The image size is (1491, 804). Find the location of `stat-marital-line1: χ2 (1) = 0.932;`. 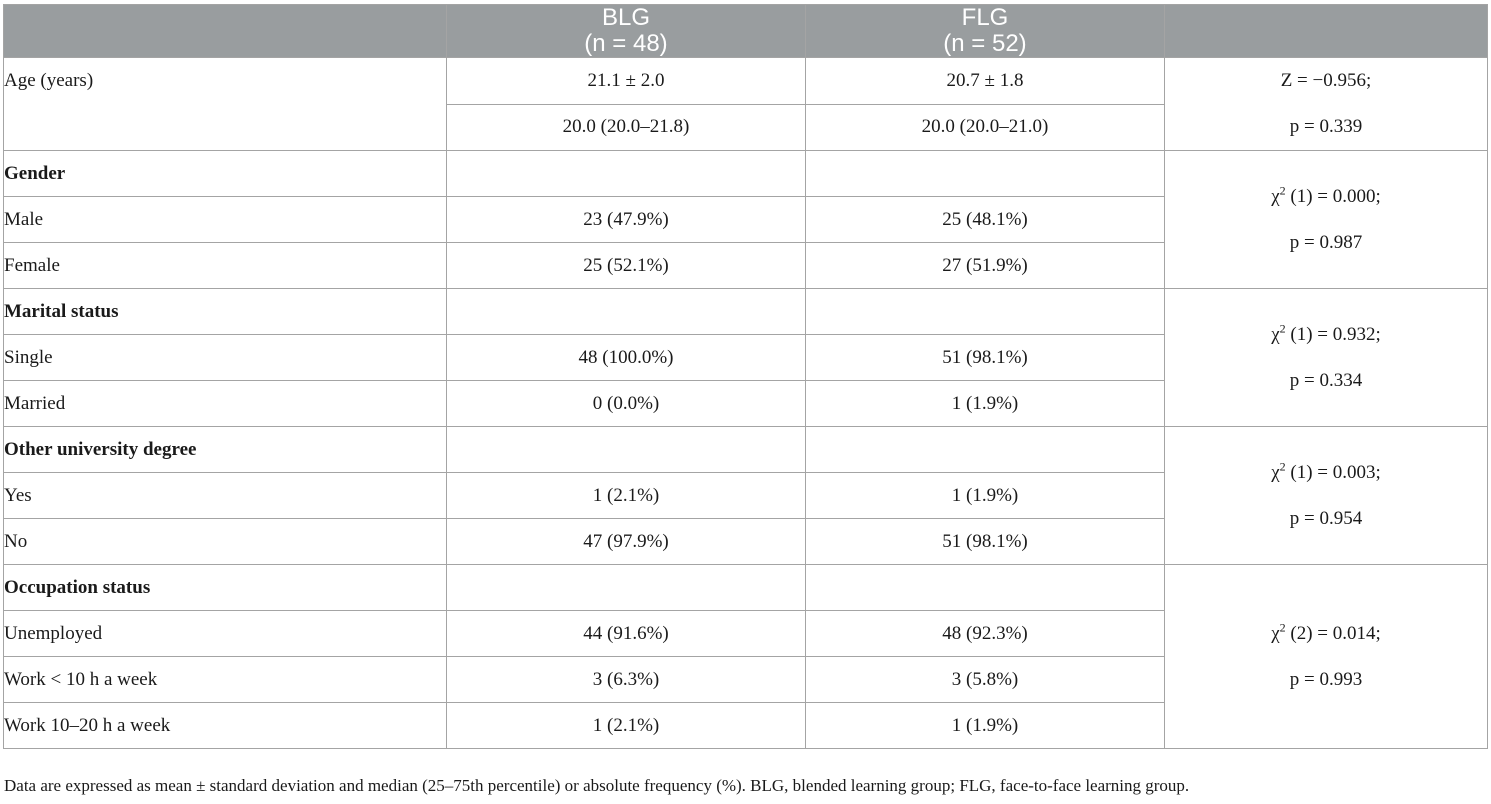

stat-marital-line1: χ2 (1) = 0.932; is located at coordinates (1326, 333).